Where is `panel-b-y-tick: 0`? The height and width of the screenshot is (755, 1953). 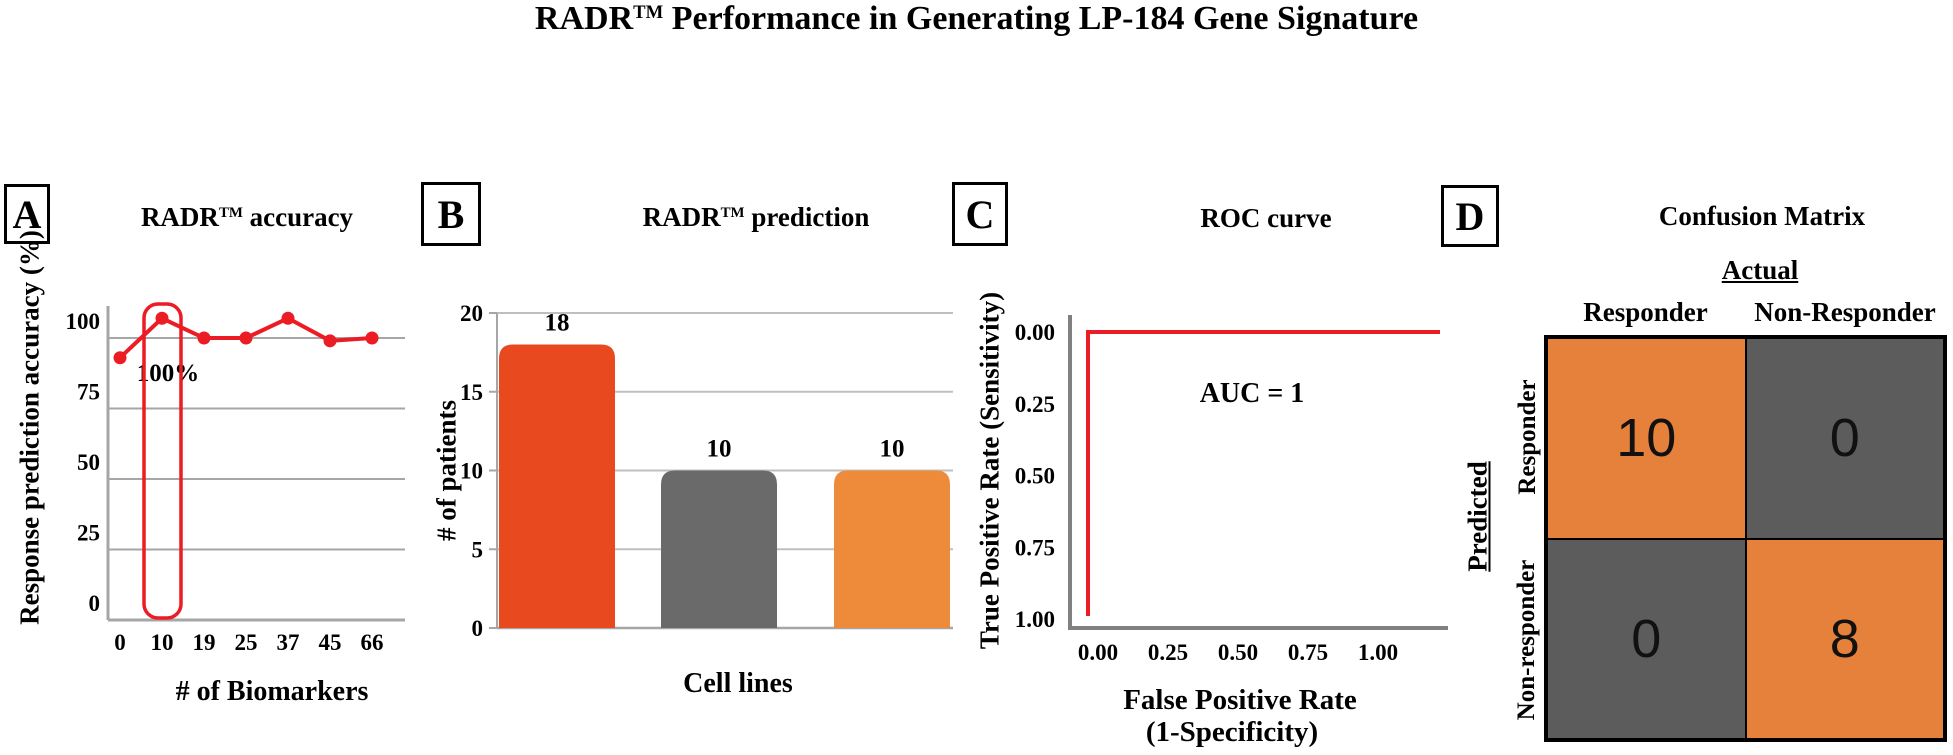 panel-b-y-tick: 0 is located at coordinates (478, 628).